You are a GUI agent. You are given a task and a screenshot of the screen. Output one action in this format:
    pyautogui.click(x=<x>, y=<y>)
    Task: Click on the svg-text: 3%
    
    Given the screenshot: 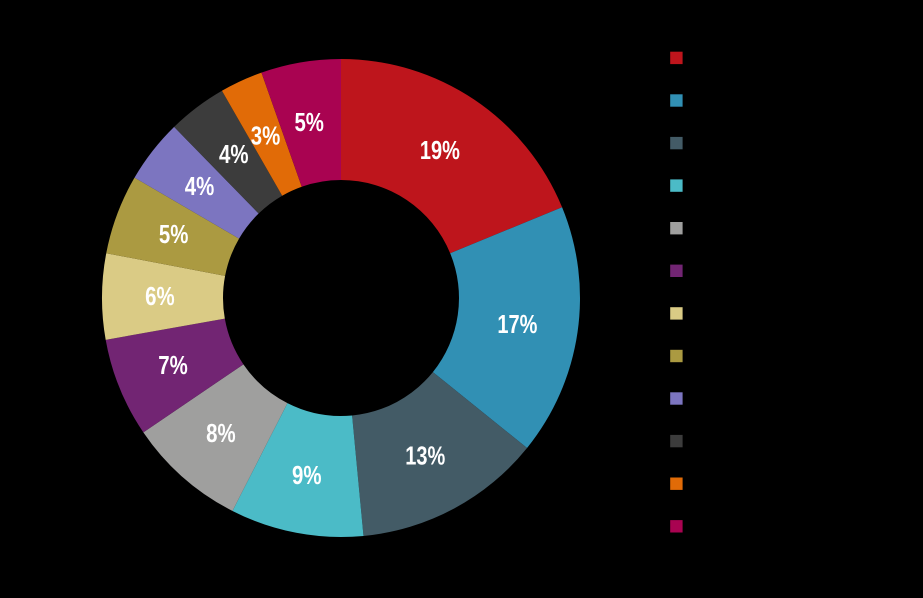 What is the action you would take?
    pyautogui.click(x=266, y=135)
    